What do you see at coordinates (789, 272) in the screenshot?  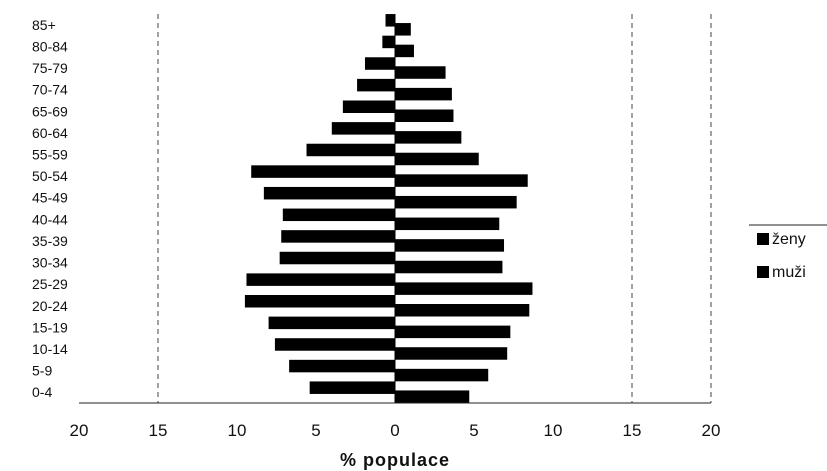 I see `legend-label-muzi: muži` at bounding box center [789, 272].